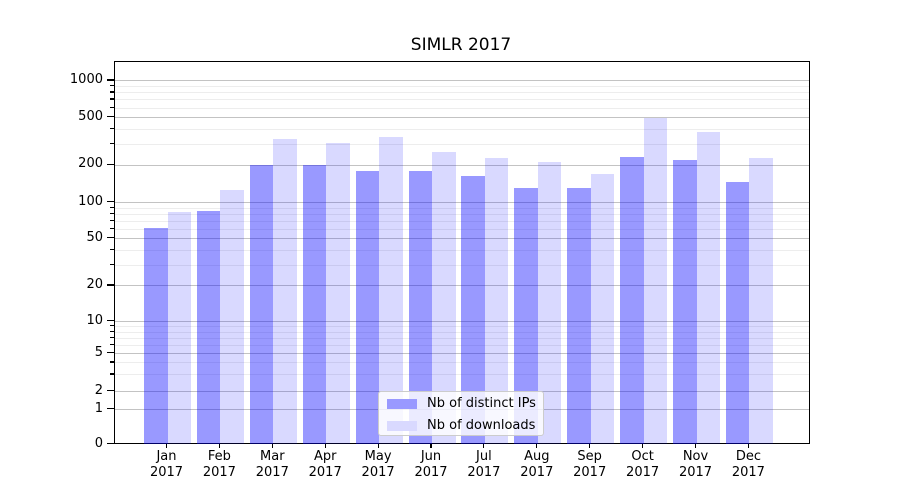 The height and width of the screenshot is (500, 900). Describe the element at coordinates (526, 316) in the screenshot. I see `bar-distinct-ips-aug` at that location.